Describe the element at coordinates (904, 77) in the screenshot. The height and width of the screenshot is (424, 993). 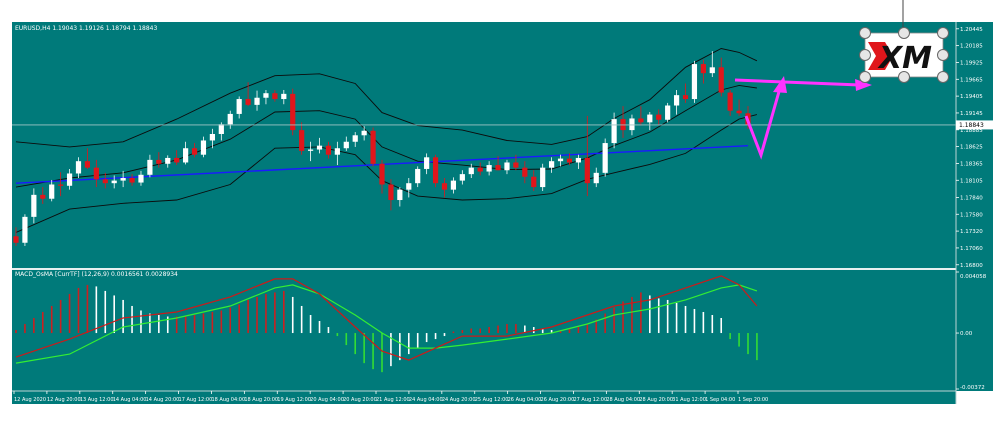
I see `logo-handle-bc` at that location.